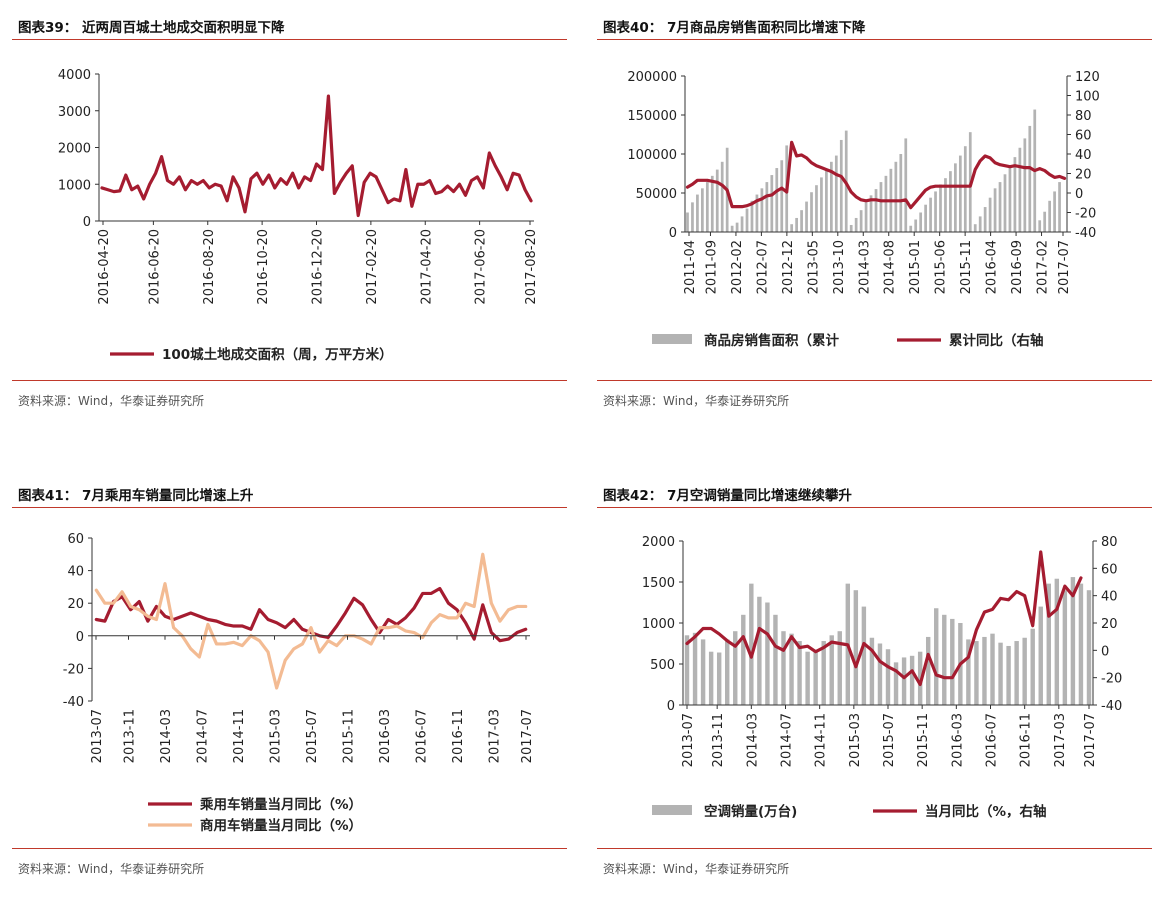 This screenshot has width=1164, height=918. What do you see at coordinates (263, 267) in the screenshot?
I see `x-tick-label: 2016-10-20` at bounding box center [263, 267].